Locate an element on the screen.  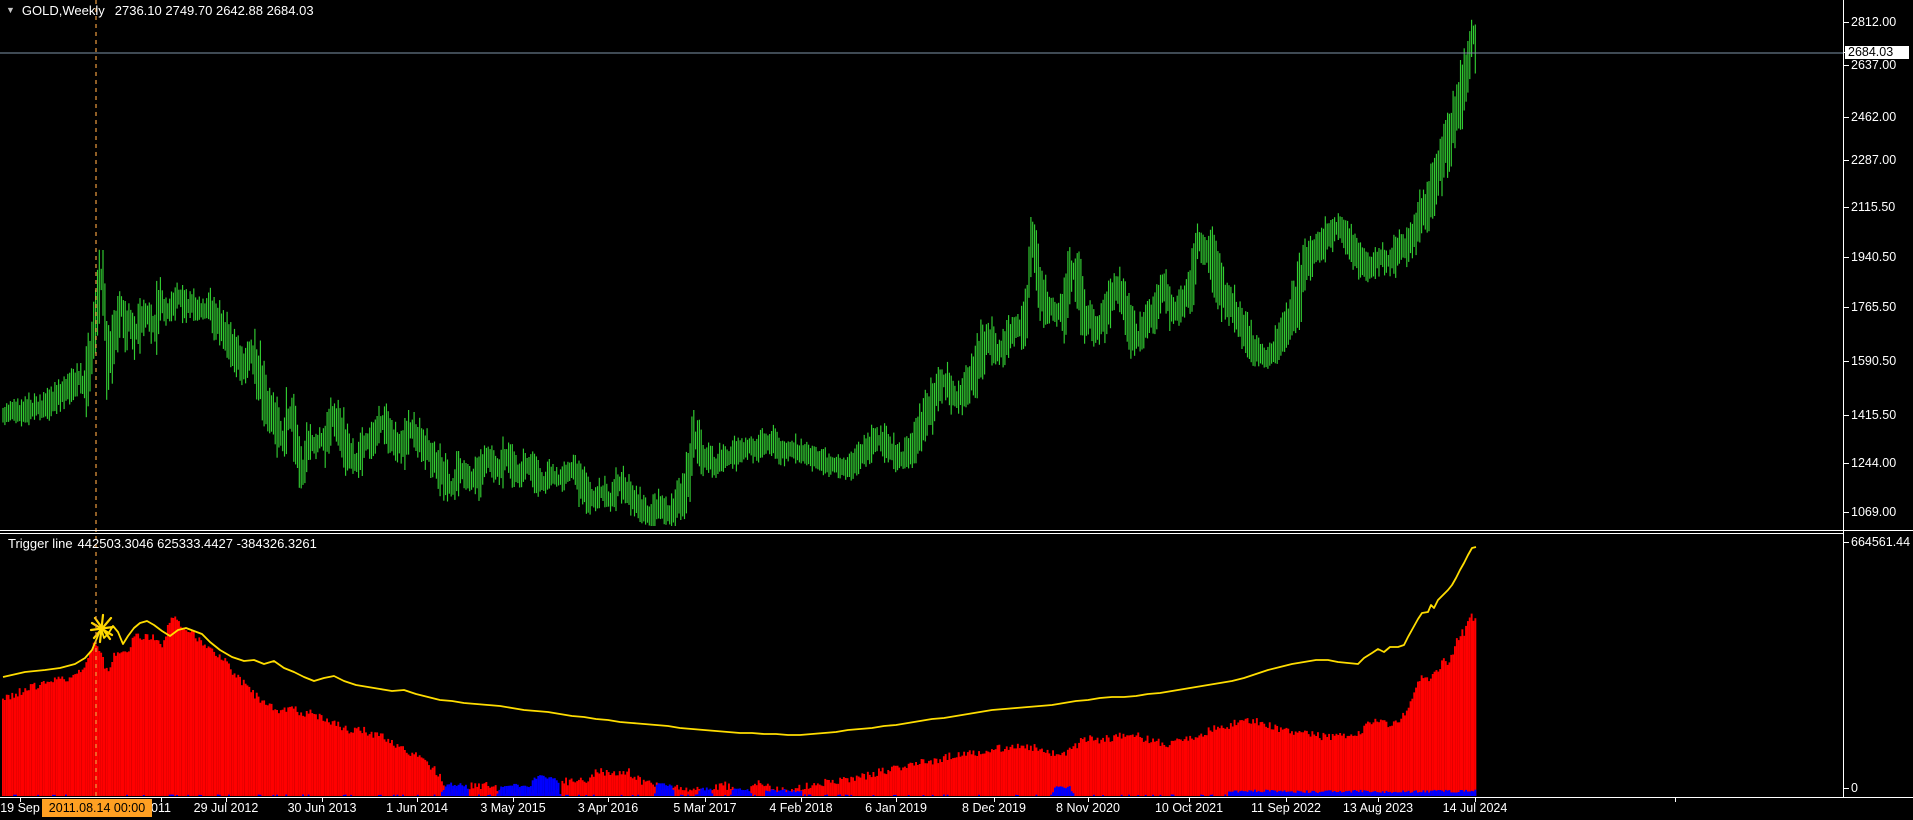
chevron-down-icon: ▼ is located at coordinates (10, 10).